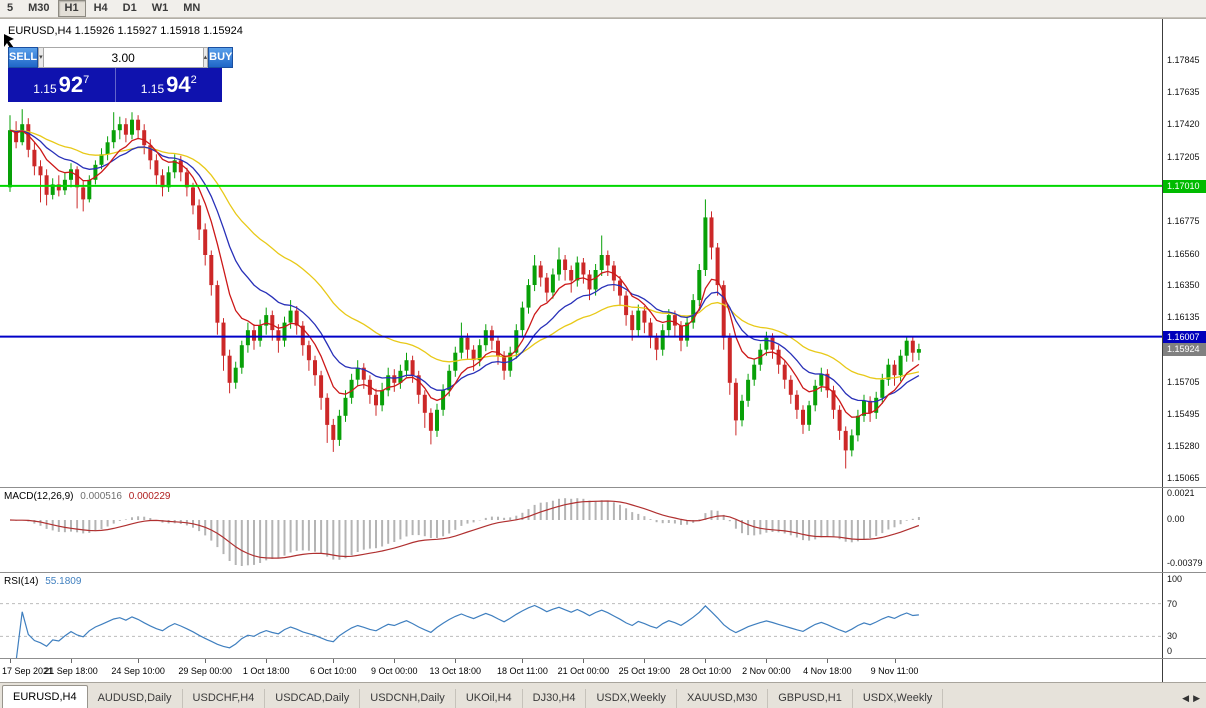  What do you see at coordinates (192, 8) in the screenshot?
I see `timeframe-button-mn: MN` at bounding box center [192, 8].